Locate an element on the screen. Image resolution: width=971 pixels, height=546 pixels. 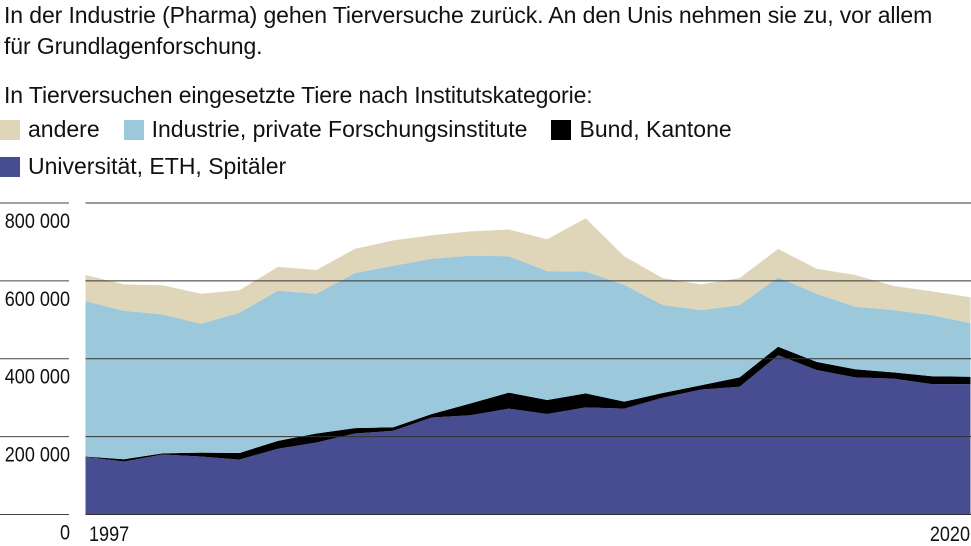
legend-item-andere: andere is located at coordinates (50, 129).